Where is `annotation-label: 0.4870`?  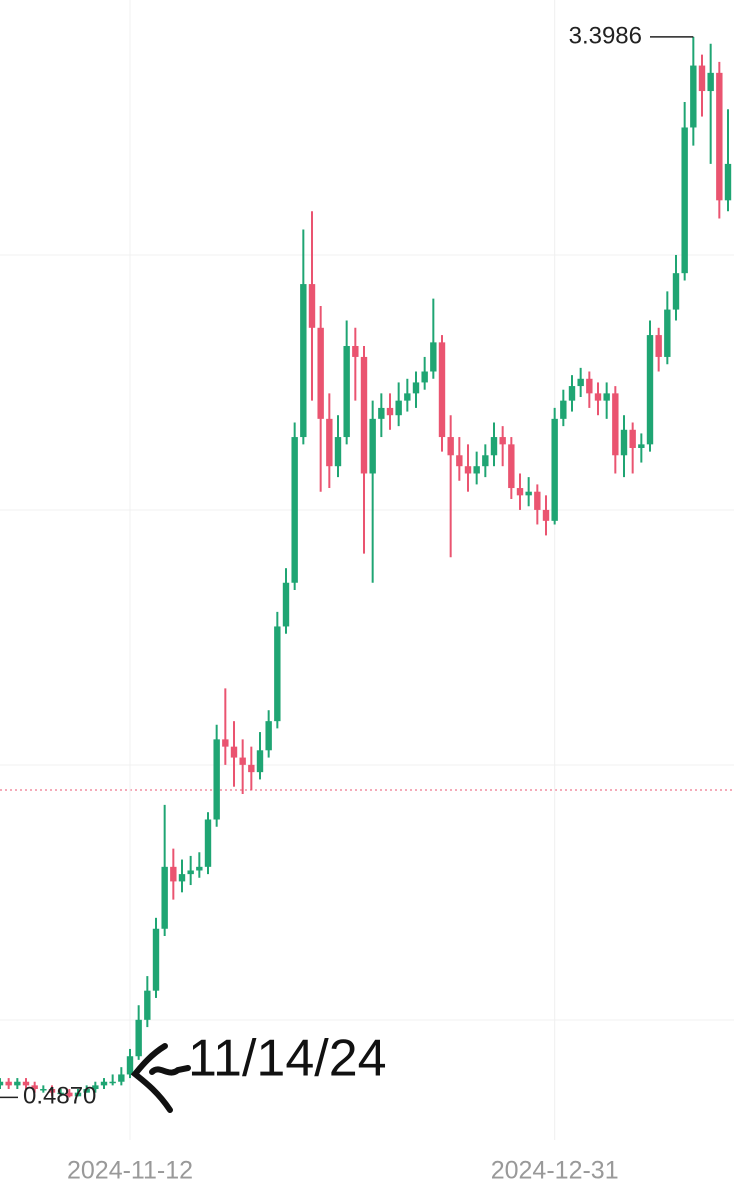 annotation-label: 0.4870 is located at coordinates (59, 1096).